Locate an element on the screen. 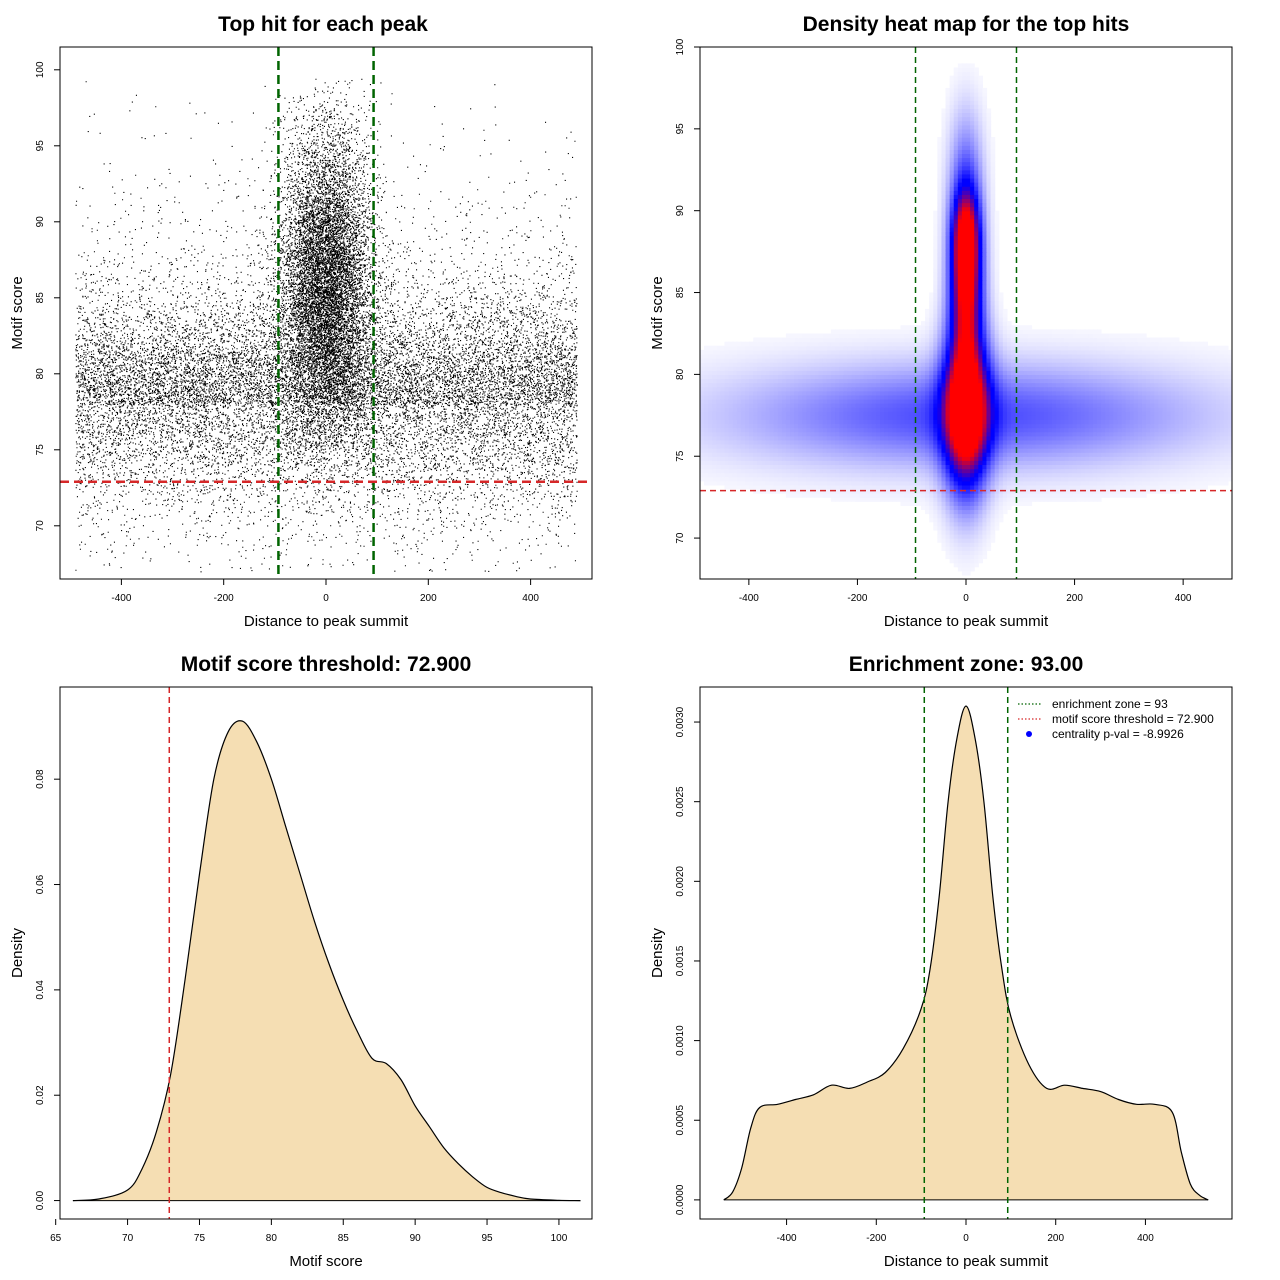 Image resolution: width=1280 pixels, height=1280 pixels. x-tick-label: 70 is located at coordinates (128, 1238).